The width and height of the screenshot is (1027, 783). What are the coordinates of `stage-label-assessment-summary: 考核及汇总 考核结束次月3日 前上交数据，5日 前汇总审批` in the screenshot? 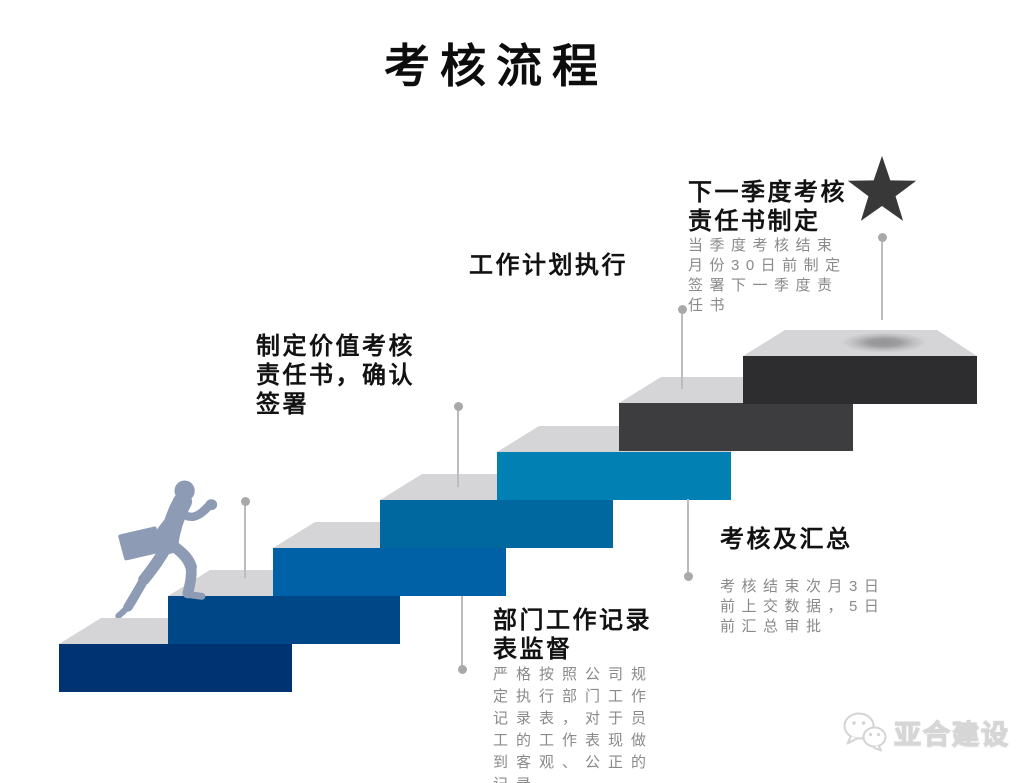 It's located at (802, 581).